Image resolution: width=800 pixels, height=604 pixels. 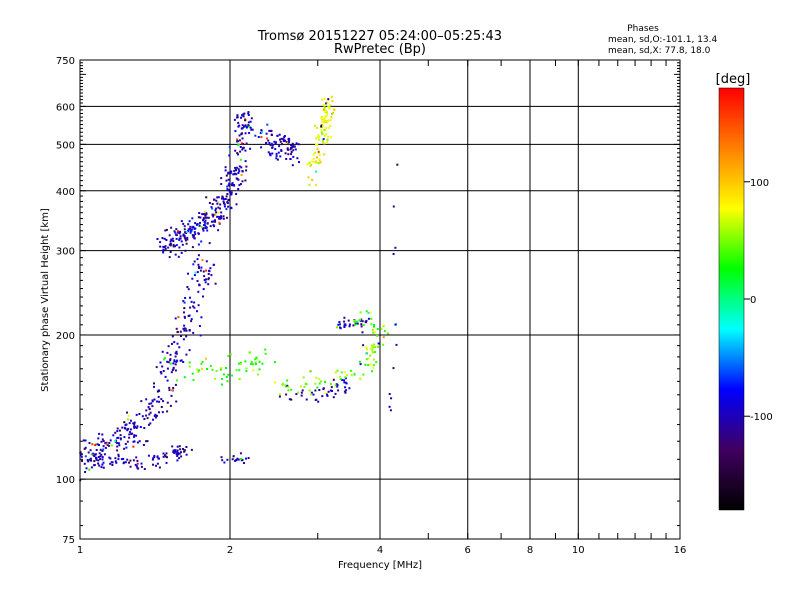 I want to click on y-tick-label: 600, so click(x=65, y=107).